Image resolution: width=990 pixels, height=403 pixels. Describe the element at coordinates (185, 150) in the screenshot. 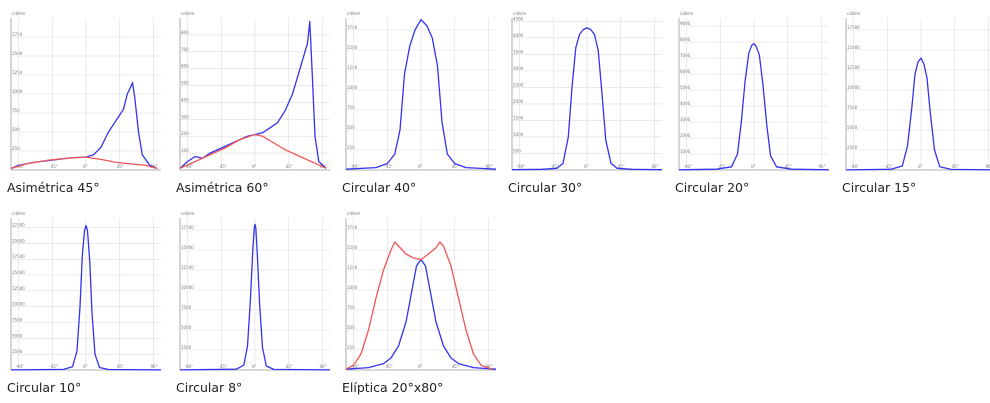

I see `y-tick-label: 100` at that location.